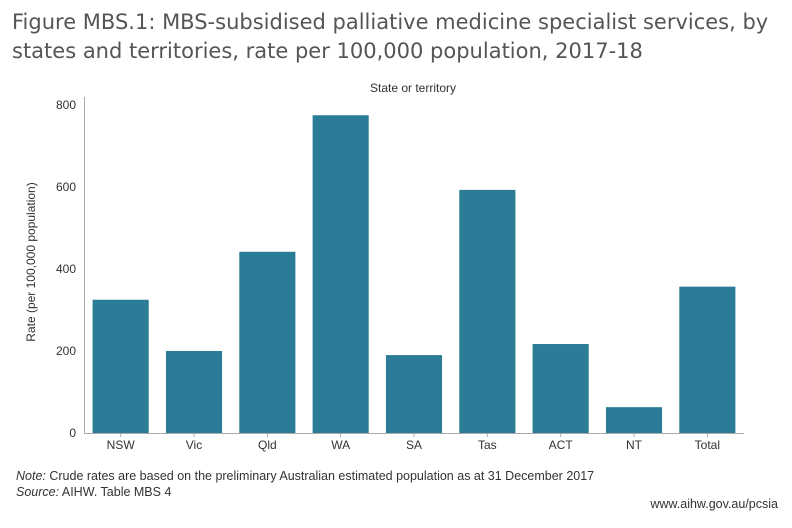 This screenshot has height=528, width=792. Describe the element at coordinates (66, 105) in the screenshot. I see `y-tick-label: 800` at that location.